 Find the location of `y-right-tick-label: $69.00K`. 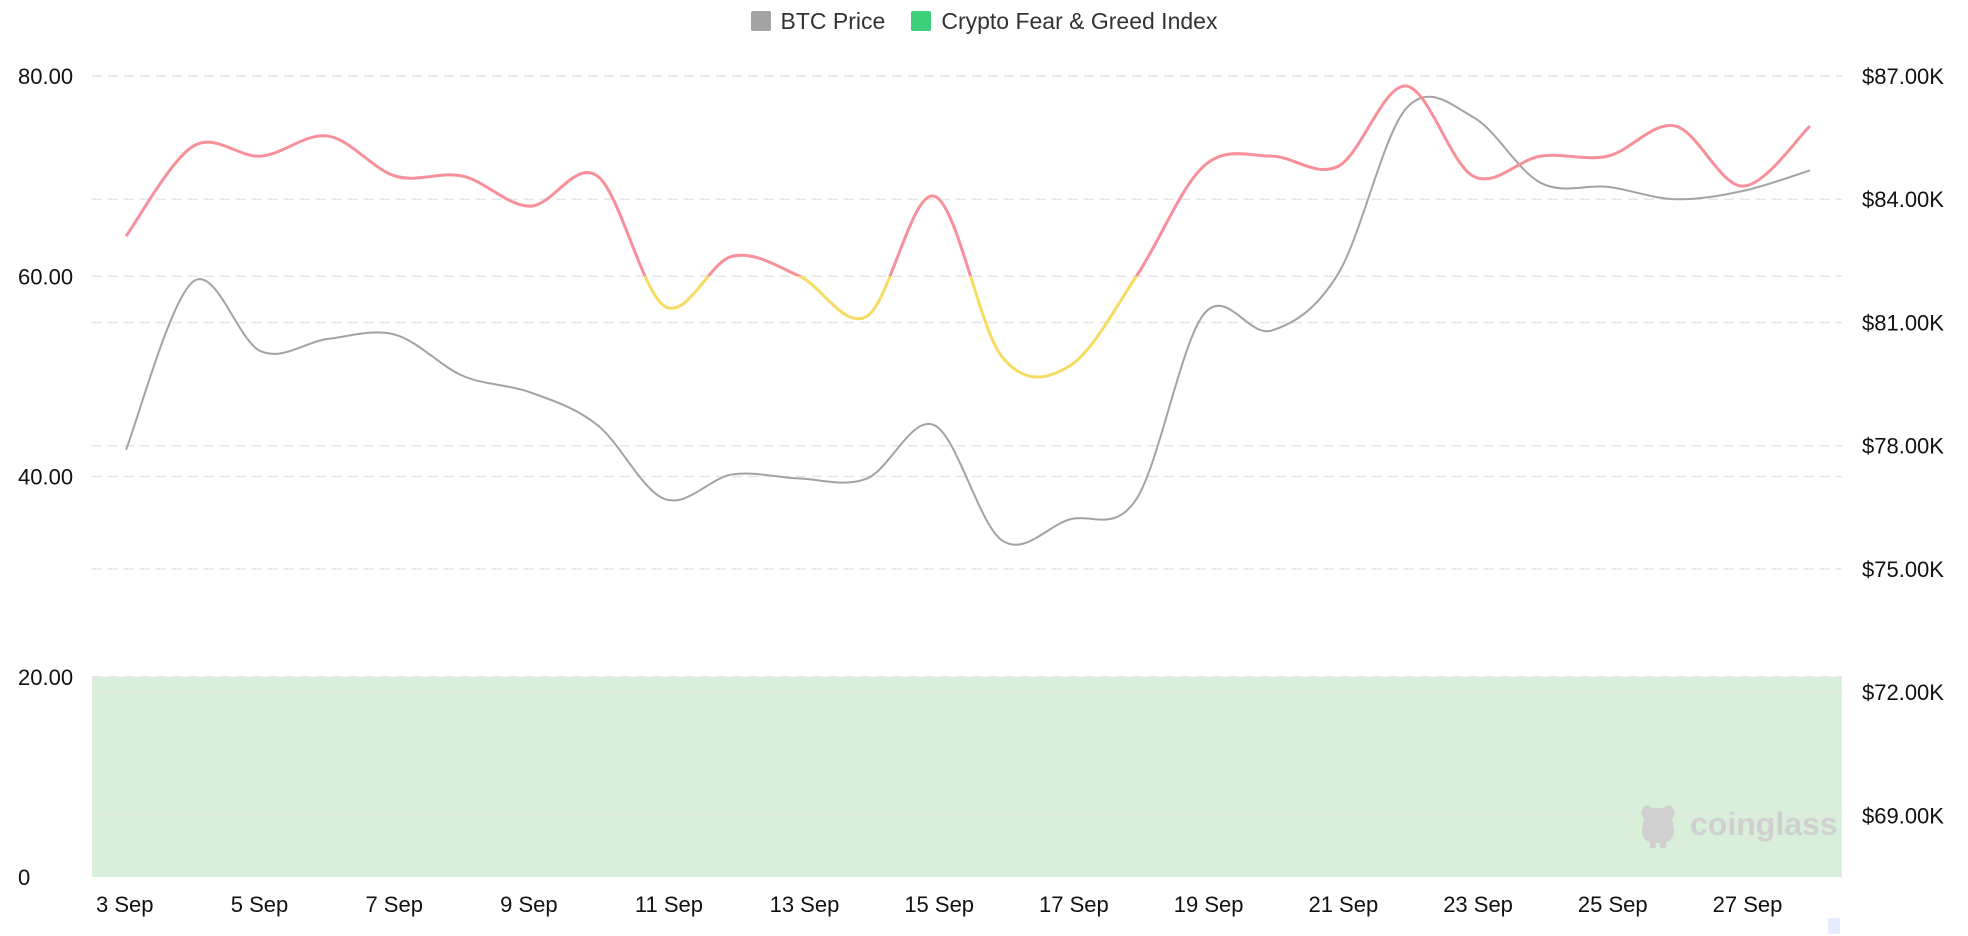

y-right-tick-label: $69.00K is located at coordinates (1903, 815).